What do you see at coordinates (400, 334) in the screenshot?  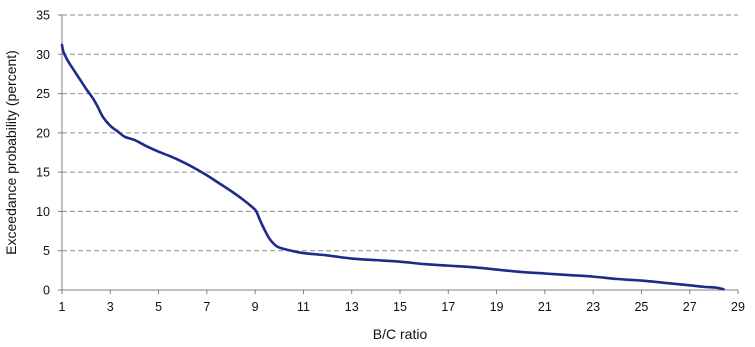 I see `x-axis-title: B/C ratio` at bounding box center [400, 334].